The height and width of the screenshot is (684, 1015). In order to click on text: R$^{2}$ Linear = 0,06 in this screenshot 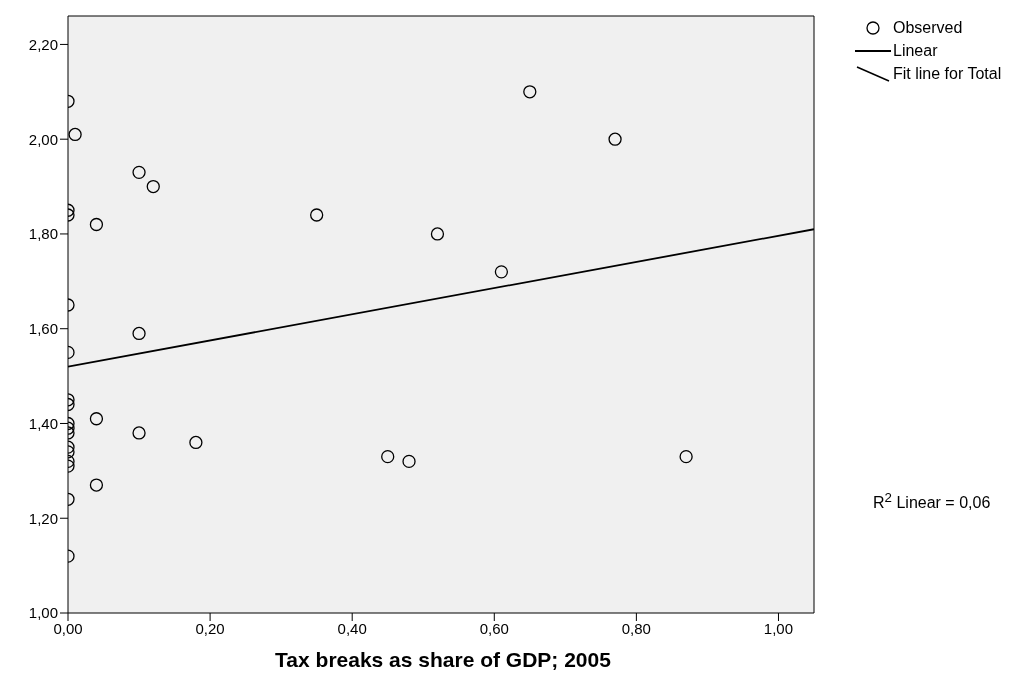, I will do `click(932, 501)`.